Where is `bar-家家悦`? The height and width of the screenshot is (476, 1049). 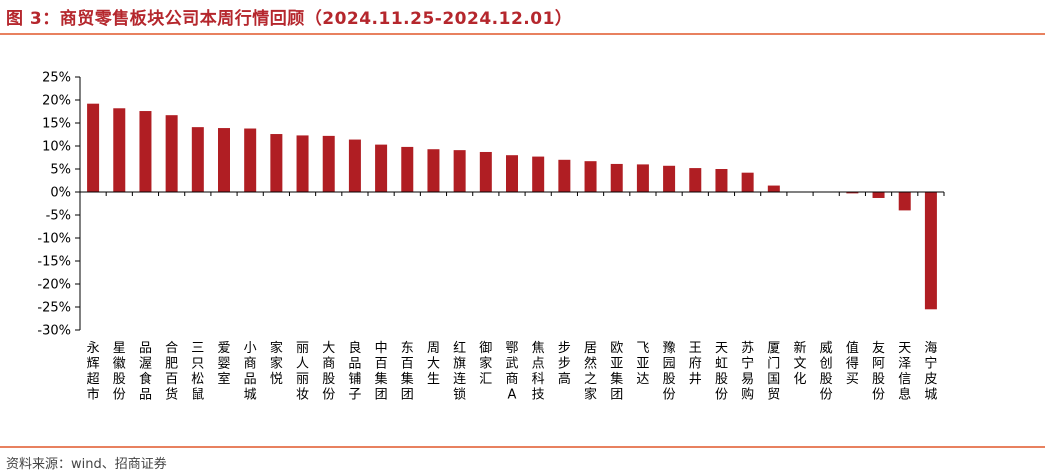
bar-家家悦 is located at coordinates (276, 163).